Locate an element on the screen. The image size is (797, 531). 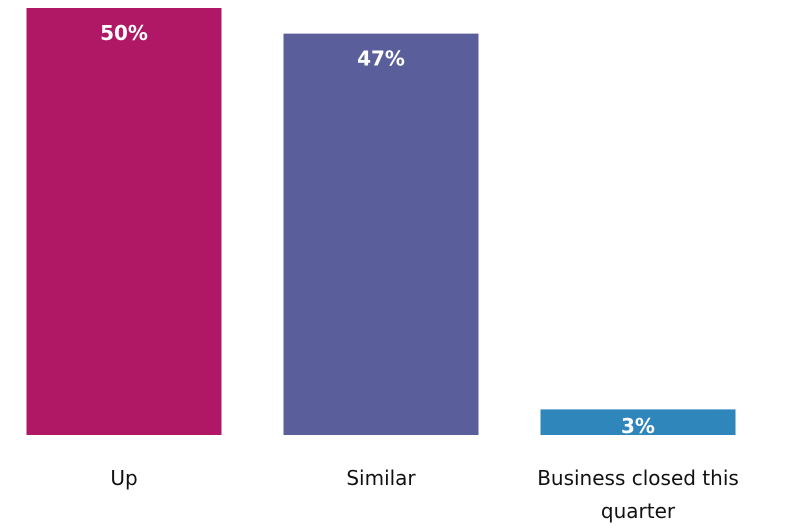
data-label-2: 3% is located at coordinates (638, 426).